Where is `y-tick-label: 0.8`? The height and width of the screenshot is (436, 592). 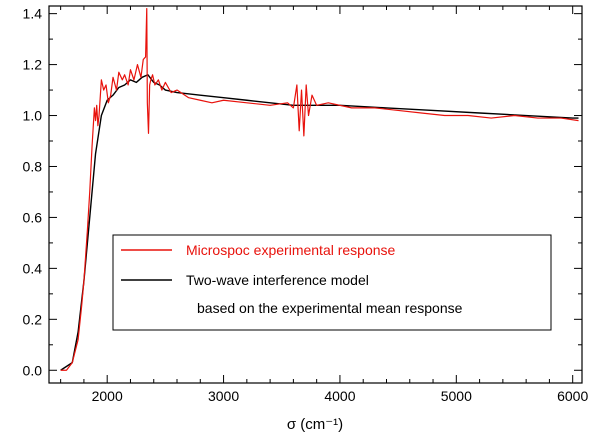 y-tick-label: 0.8 is located at coordinates (33, 166).